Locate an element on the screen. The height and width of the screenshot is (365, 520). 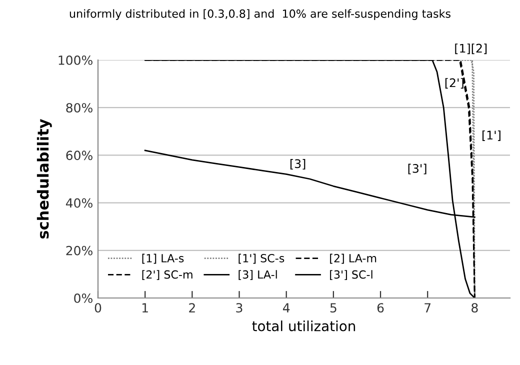
x-tick-label: 1 is located at coordinates (145, 307).